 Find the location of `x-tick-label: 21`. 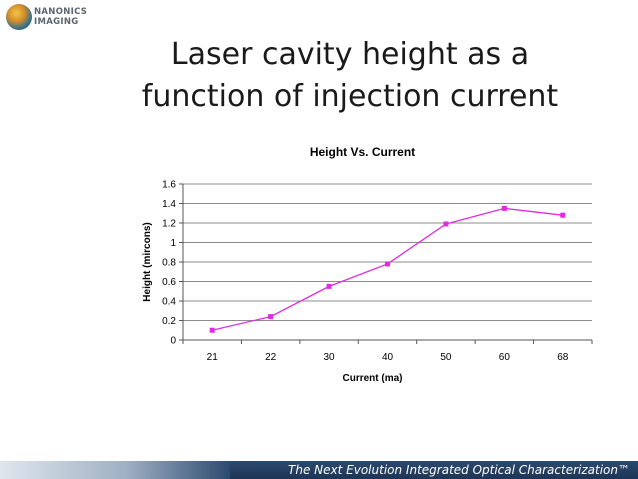

x-tick-label: 21 is located at coordinates (213, 357).